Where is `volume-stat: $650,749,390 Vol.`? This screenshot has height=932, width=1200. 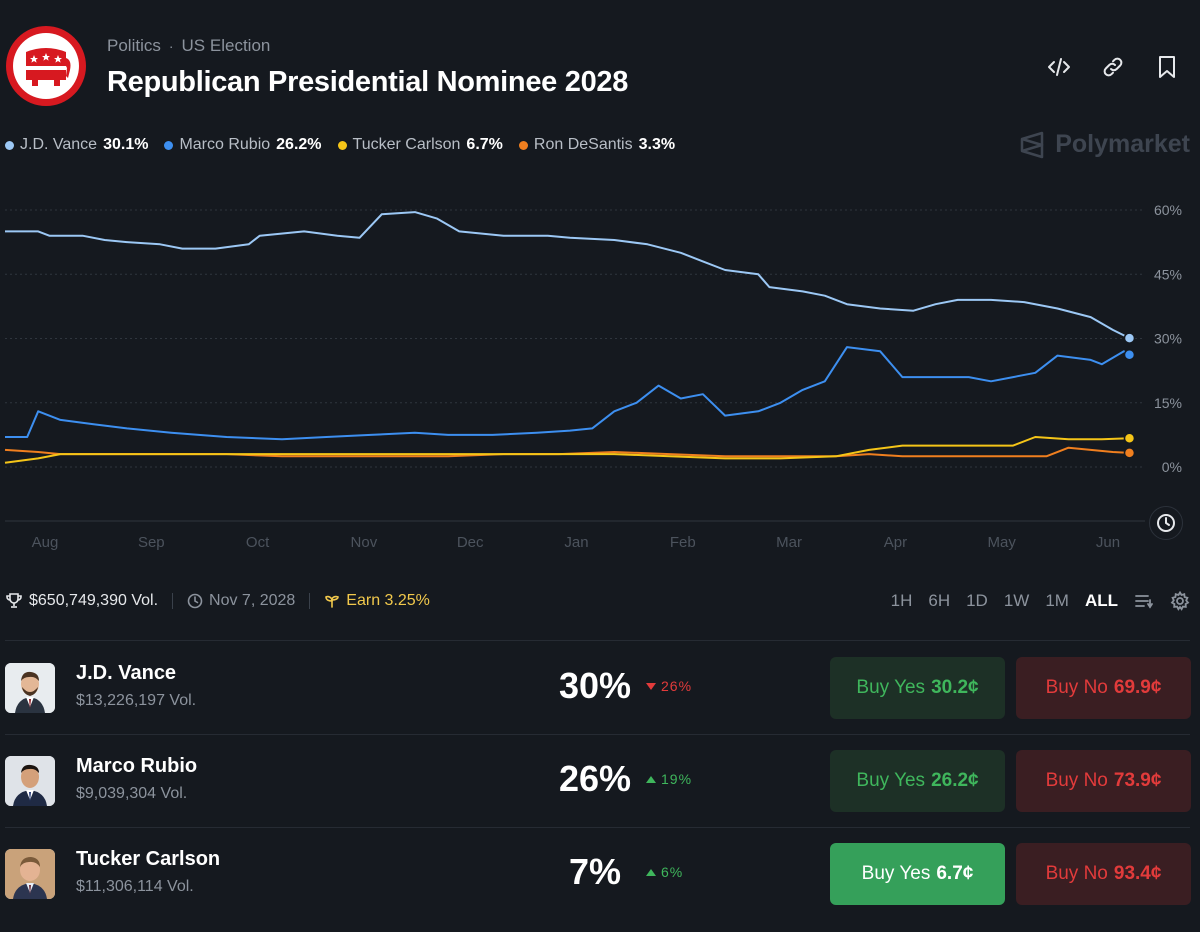
volume-stat: $650,749,390 Vol. is located at coordinates (81, 601).